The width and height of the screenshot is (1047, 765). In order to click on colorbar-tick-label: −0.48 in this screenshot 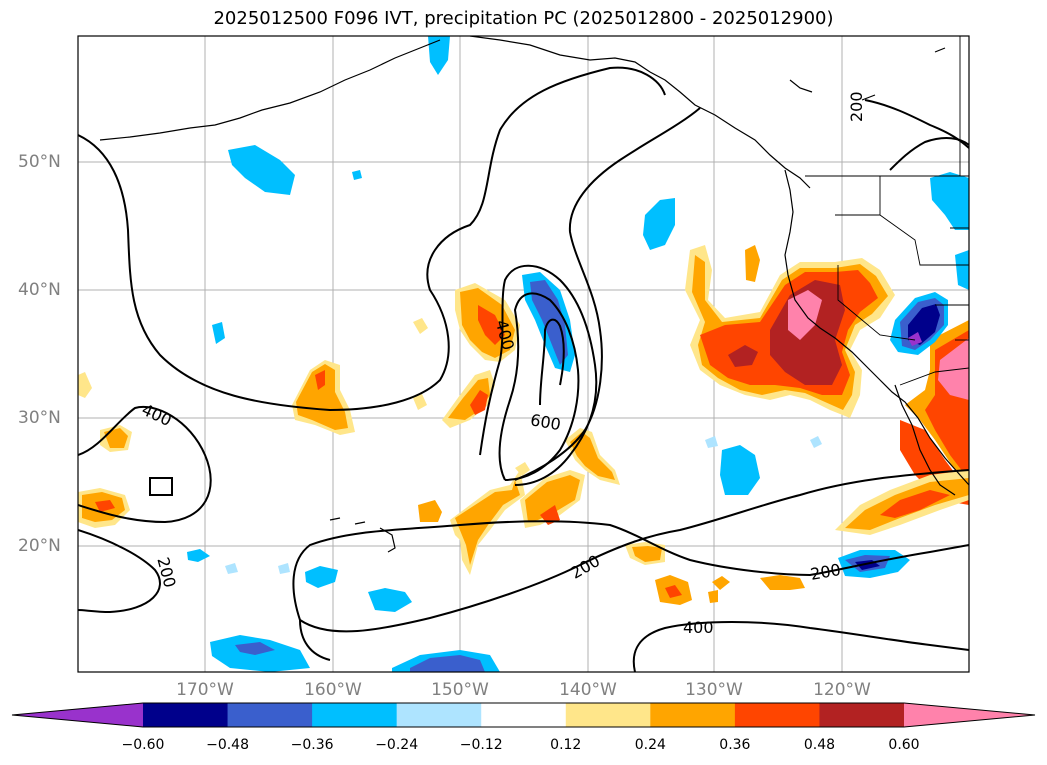, I will do `click(227, 745)`.